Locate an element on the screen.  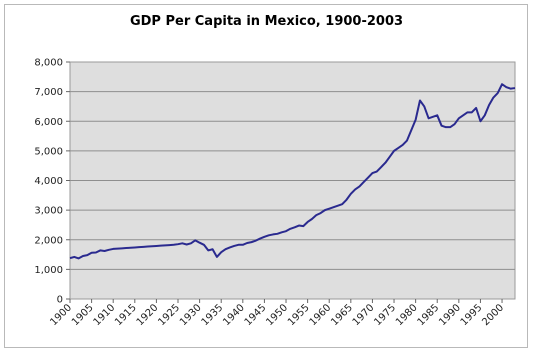
x-tick-label: 1940 is located at coordinates (234, 315).